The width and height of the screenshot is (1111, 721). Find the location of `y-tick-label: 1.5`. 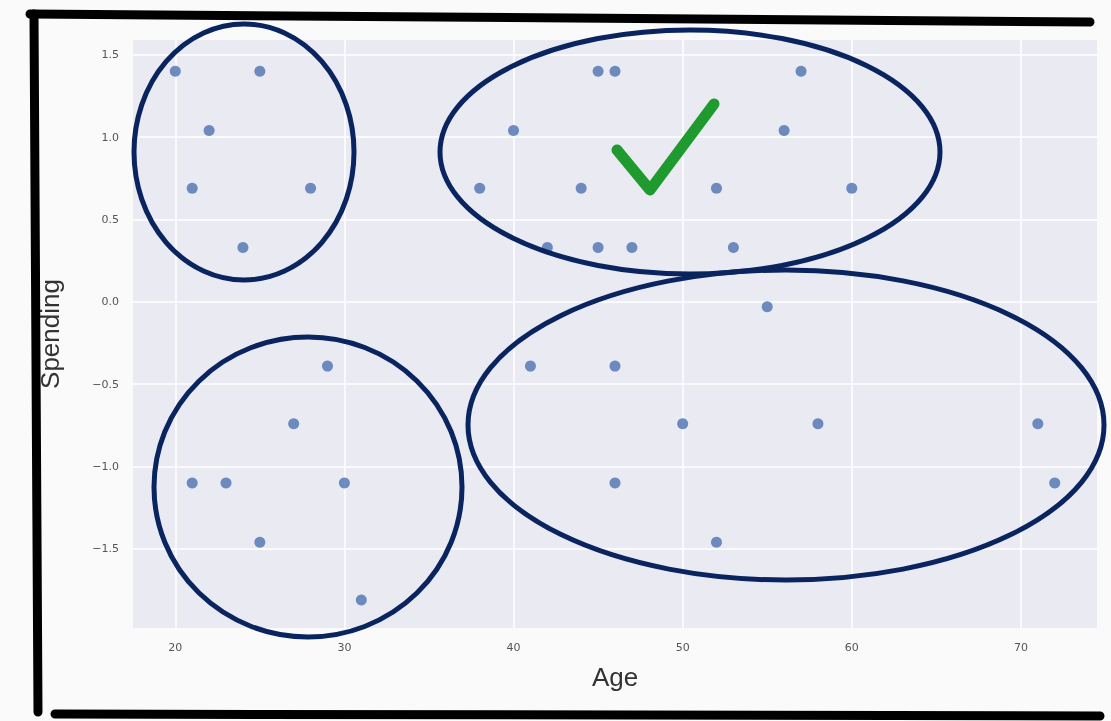

y-tick-label: 1.5 is located at coordinates (110, 55).